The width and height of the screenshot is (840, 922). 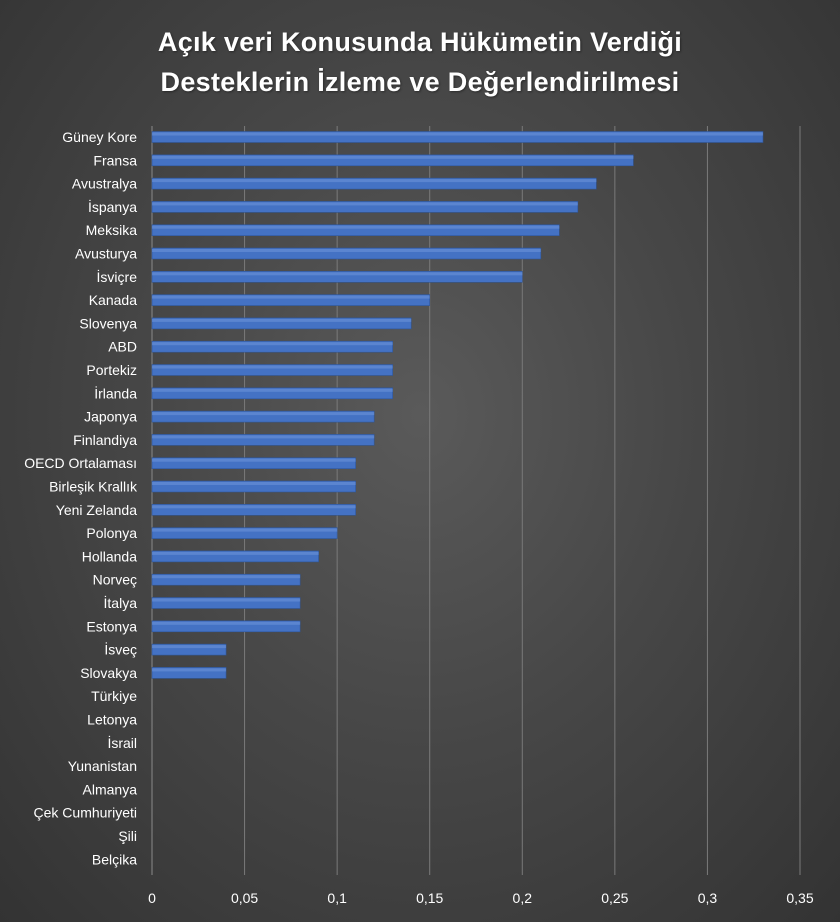 I want to click on category-label: İrlanda, so click(x=115, y=392).